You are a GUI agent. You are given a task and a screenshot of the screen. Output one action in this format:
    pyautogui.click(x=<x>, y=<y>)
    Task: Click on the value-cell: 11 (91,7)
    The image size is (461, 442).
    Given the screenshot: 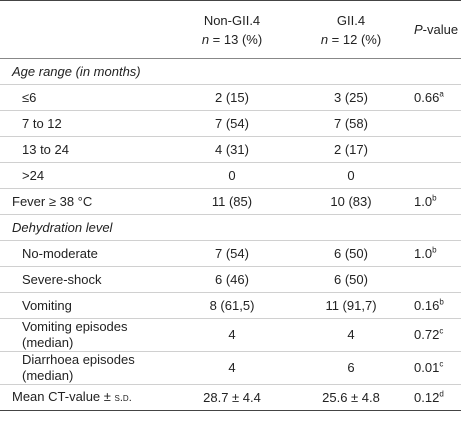 What is the action you would take?
    pyautogui.click(x=351, y=305)
    